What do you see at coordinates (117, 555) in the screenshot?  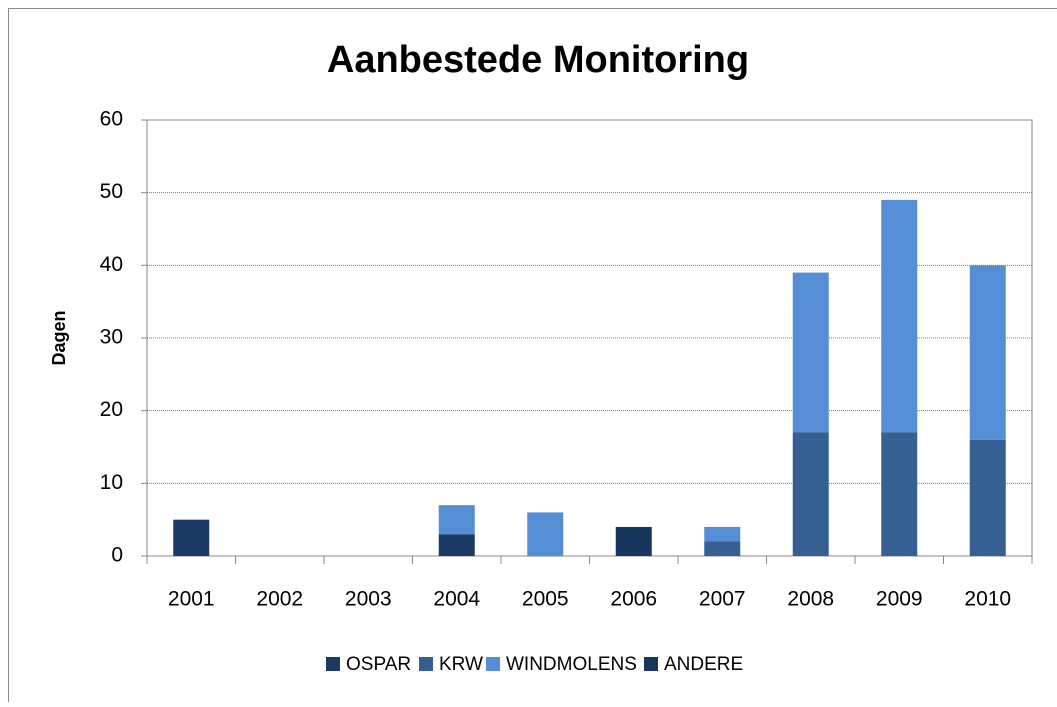 I see `y-tick-label: 0` at bounding box center [117, 555].